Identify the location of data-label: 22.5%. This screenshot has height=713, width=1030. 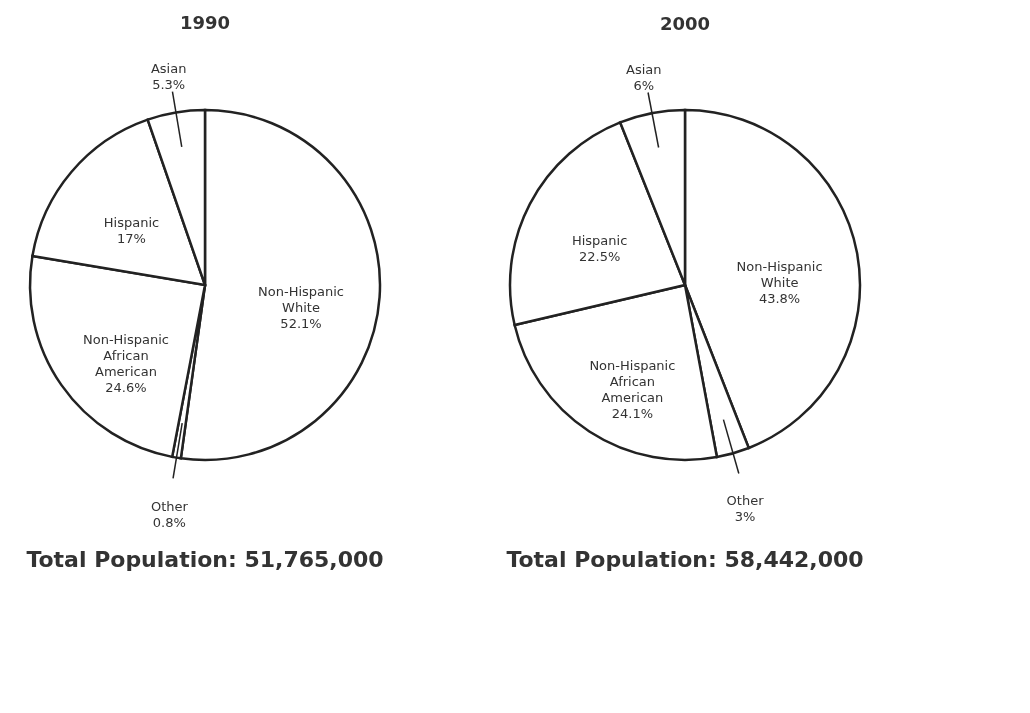
(599, 256).